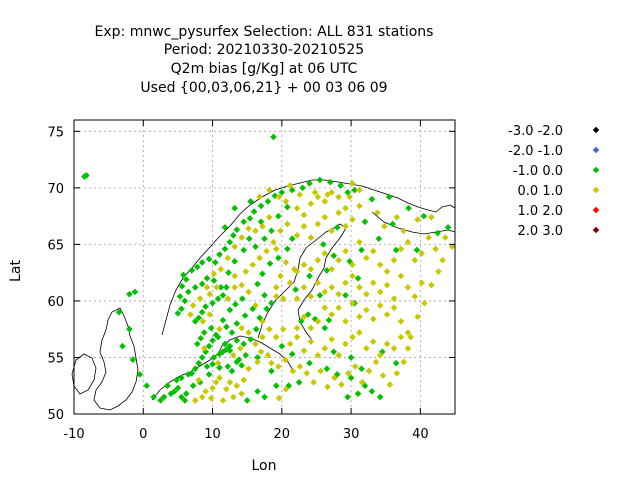 This screenshot has height=480, width=640. Describe the element at coordinates (540, 231) in the screenshot. I see `legend-label: 2.0 3.0` at that location.